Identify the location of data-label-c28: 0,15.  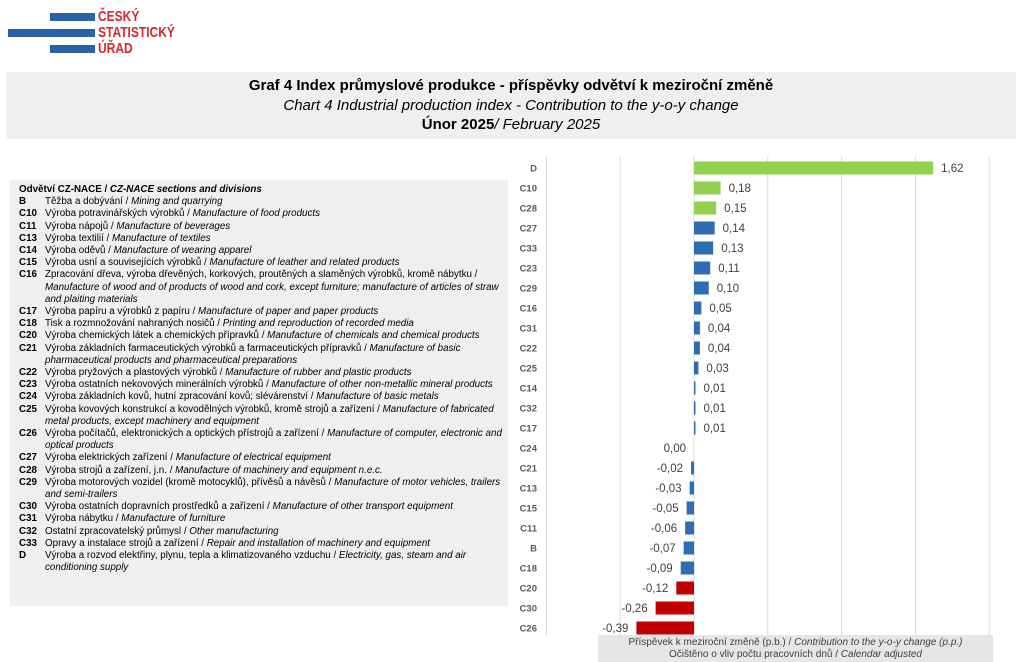
(735, 209).